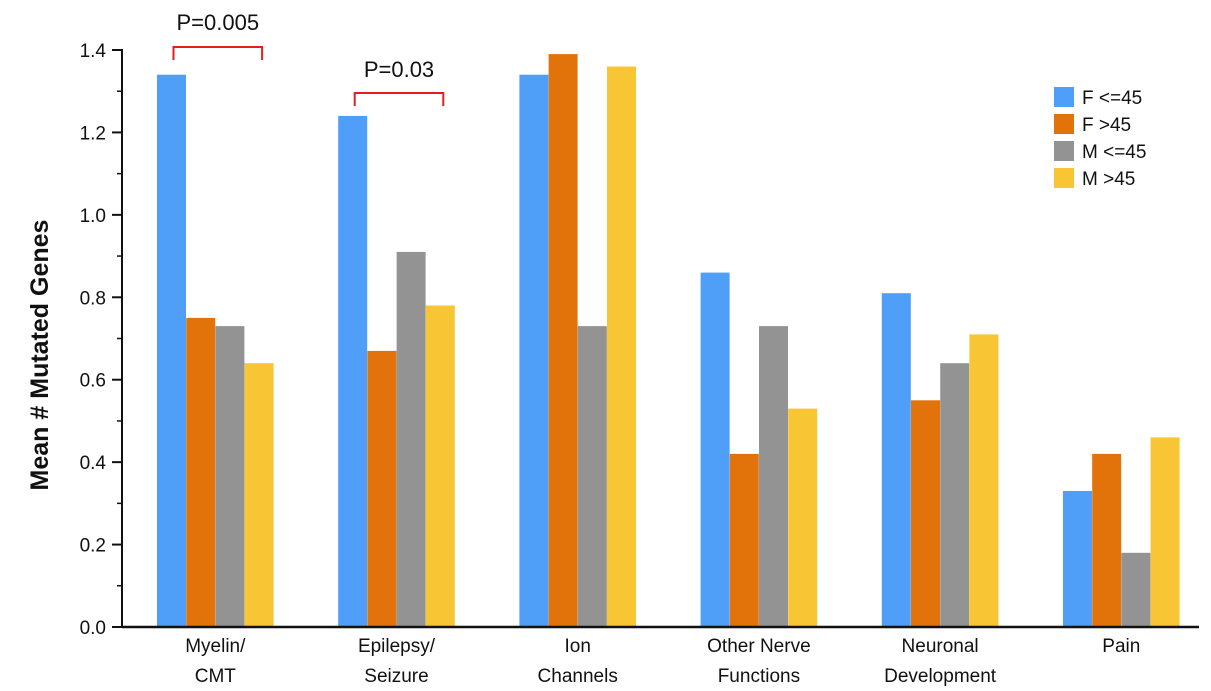 The width and height of the screenshot is (1211, 691). I want to click on x-tick-label: Development, so click(940, 676).